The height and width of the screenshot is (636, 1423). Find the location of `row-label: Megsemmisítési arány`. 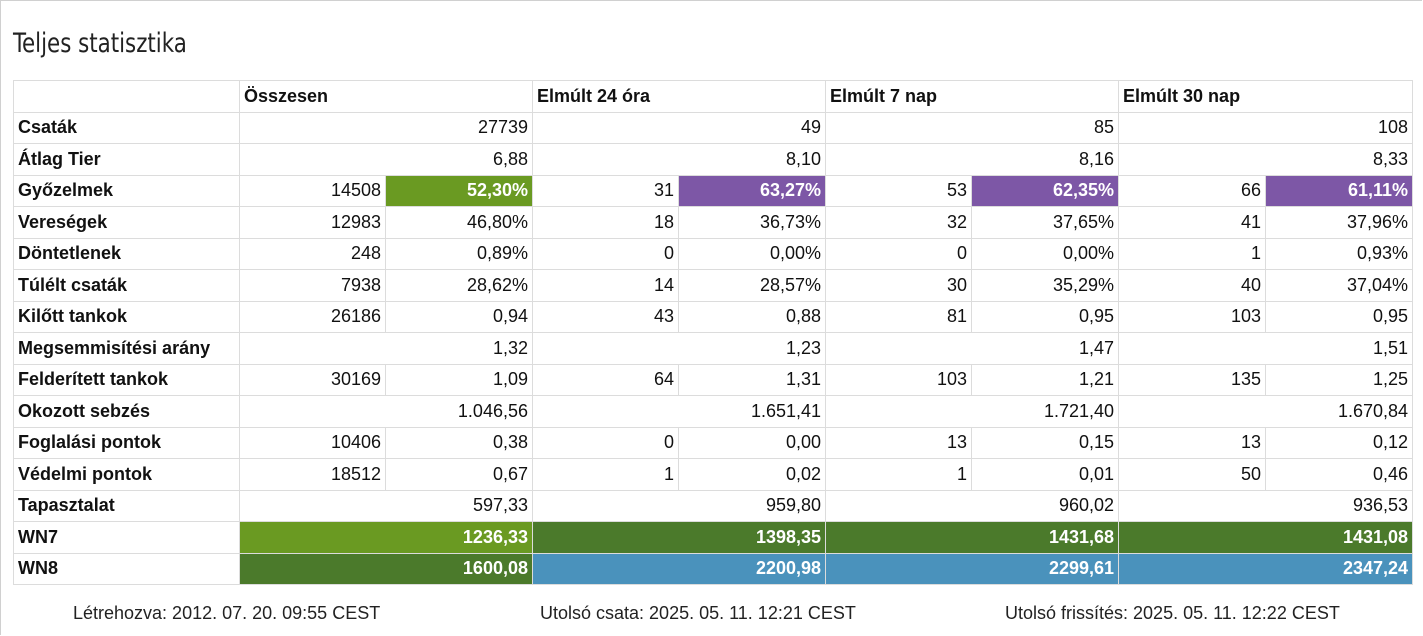

row-label: Megsemmisítési arány is located at coordinates (126, 348).